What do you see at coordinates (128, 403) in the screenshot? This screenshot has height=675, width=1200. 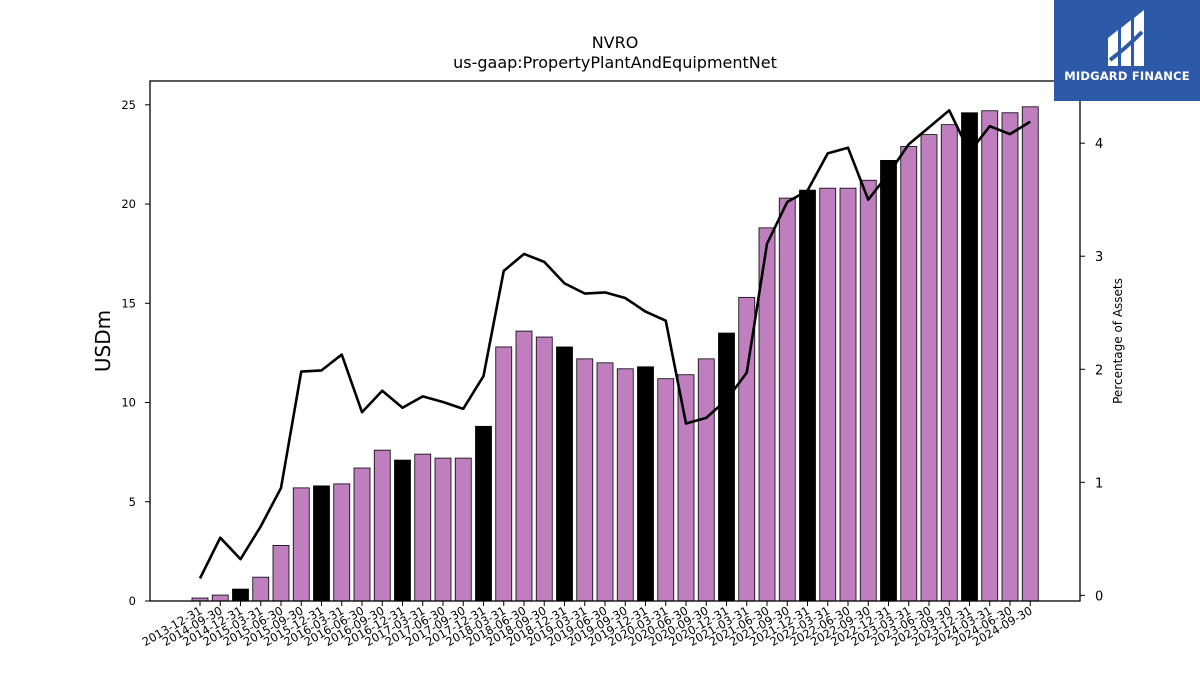 I see `y-tick-label: 10` at bounding box center [128, 403].